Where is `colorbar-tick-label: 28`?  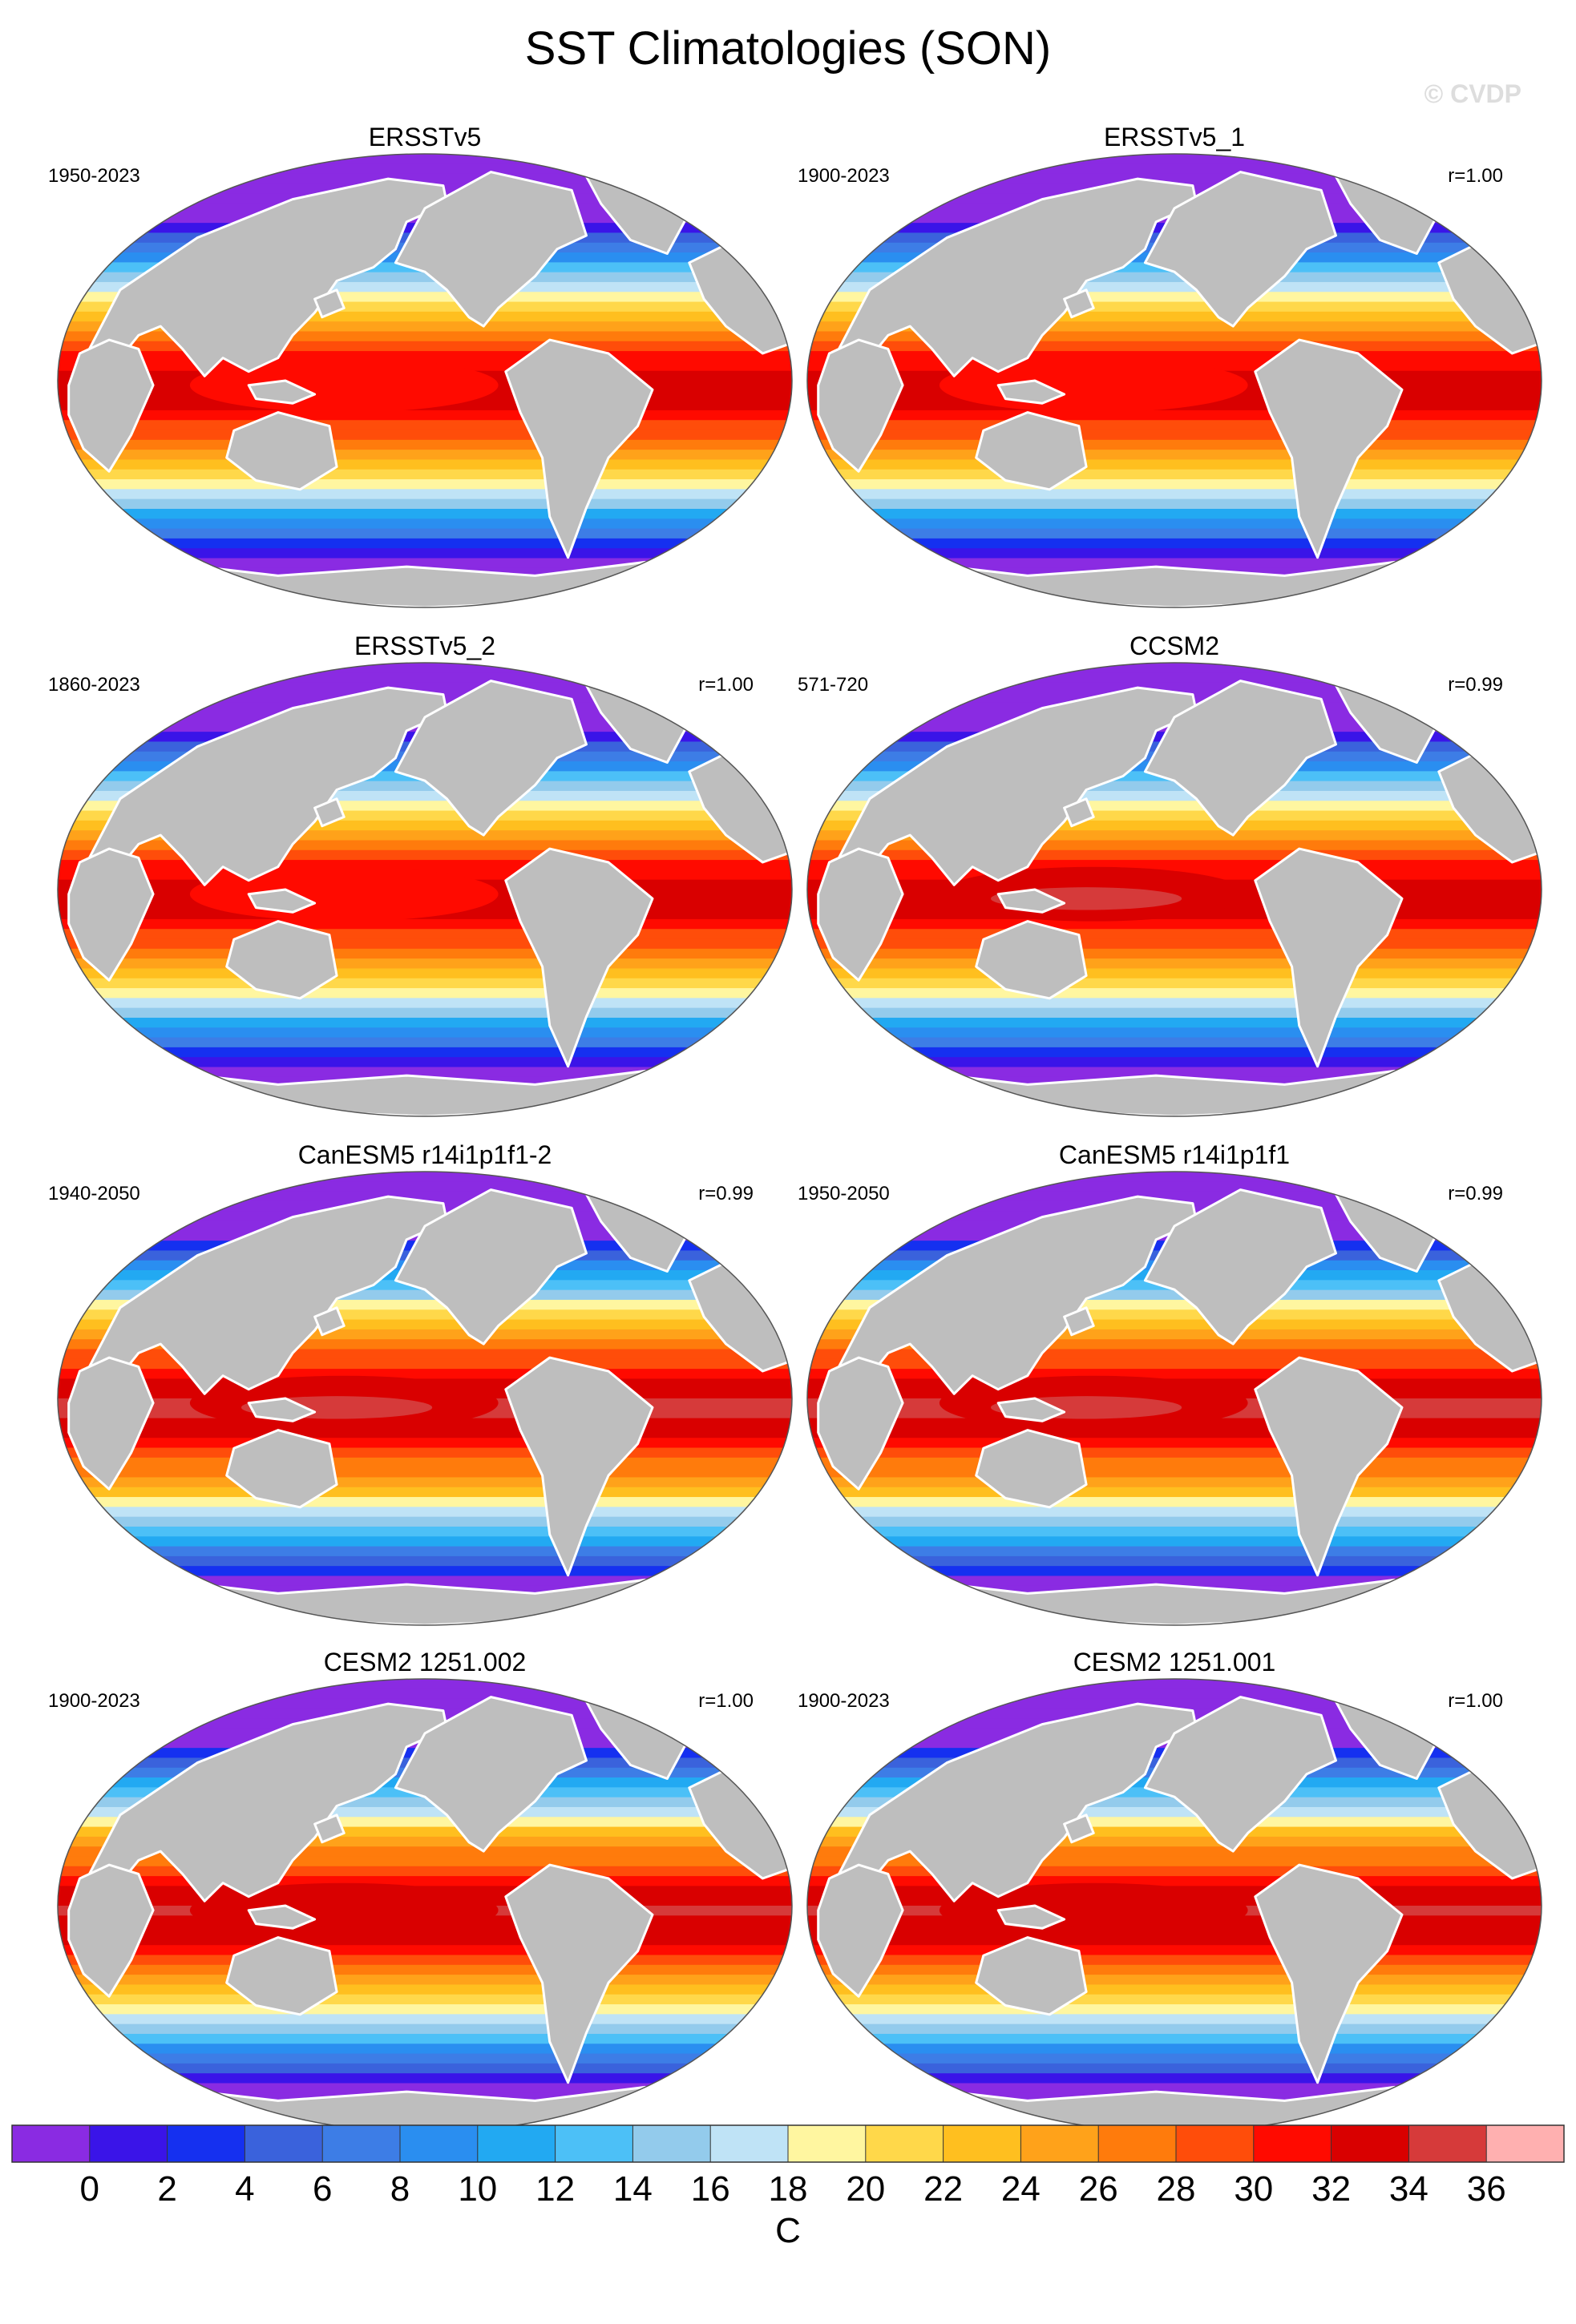
colorbar-tick-label: 28 is located at coordinates (1176, 2189).